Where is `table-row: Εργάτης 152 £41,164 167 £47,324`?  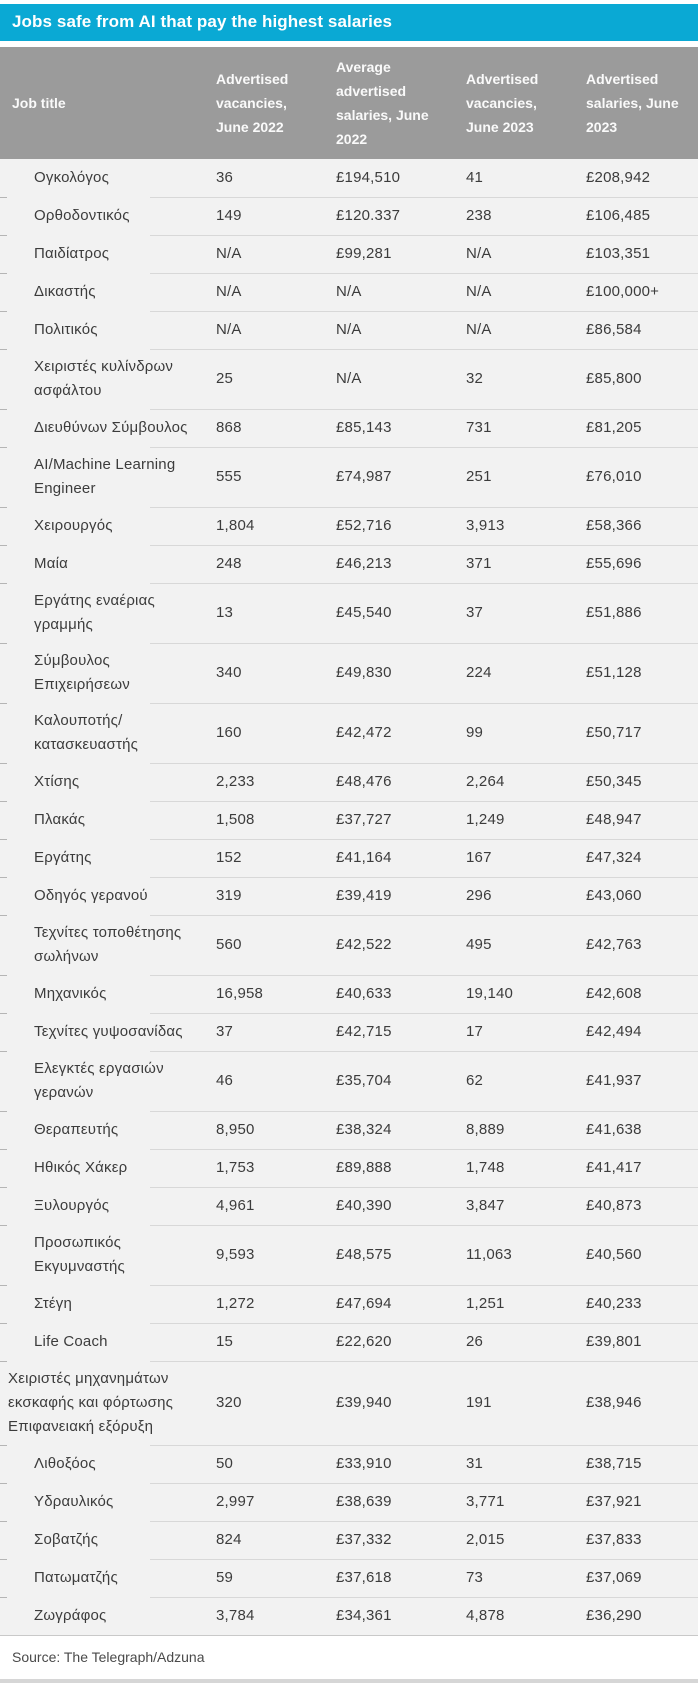
table-row: Εργάτης 152 £41,164 167 £47,324 is located at coordinates (349, 858).